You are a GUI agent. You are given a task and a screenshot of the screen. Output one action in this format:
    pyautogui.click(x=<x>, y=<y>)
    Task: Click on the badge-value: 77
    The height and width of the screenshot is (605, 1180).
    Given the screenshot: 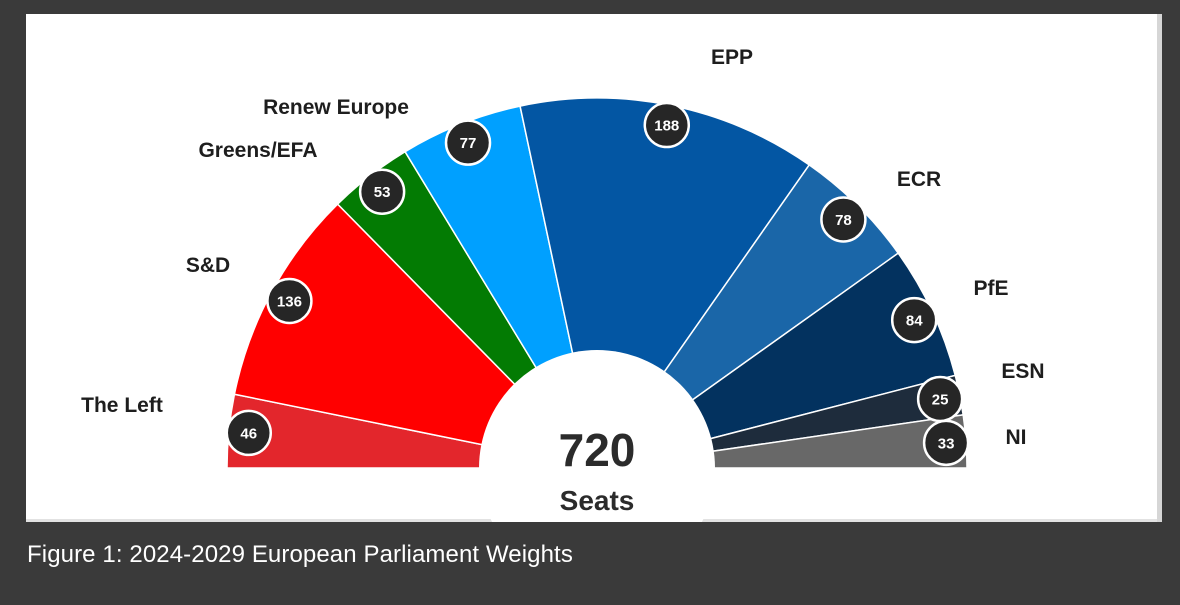 What is the action you would take?
    pyautogui.click(x=468, y=143)
    